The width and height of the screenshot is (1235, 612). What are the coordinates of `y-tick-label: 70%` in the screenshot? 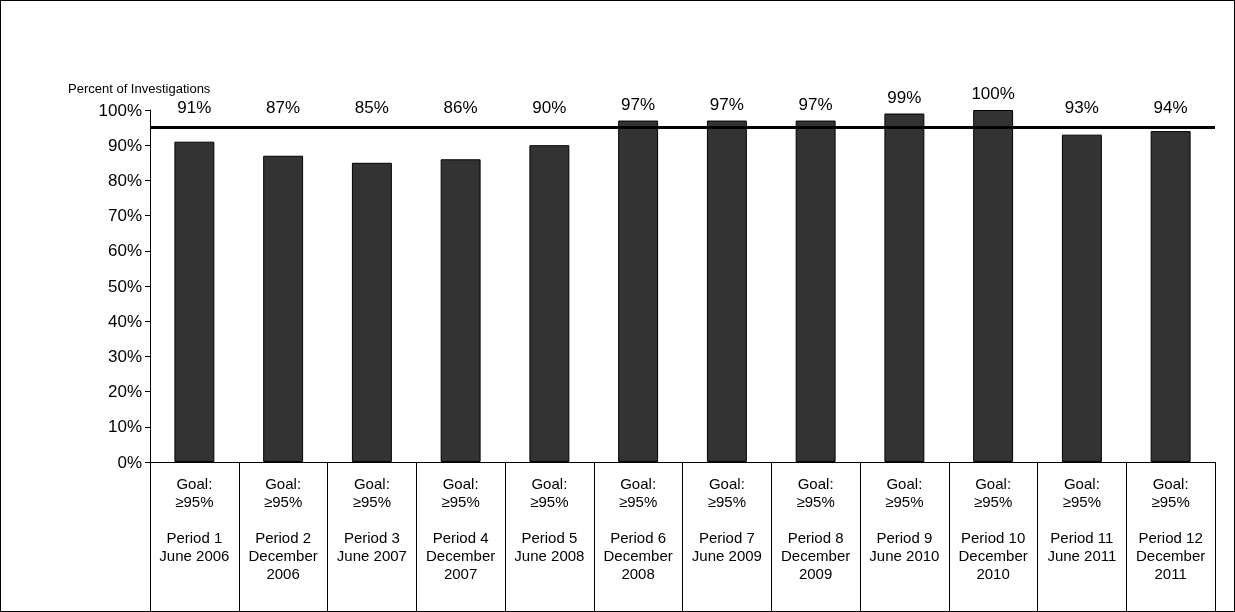 It's located at (124, 216).